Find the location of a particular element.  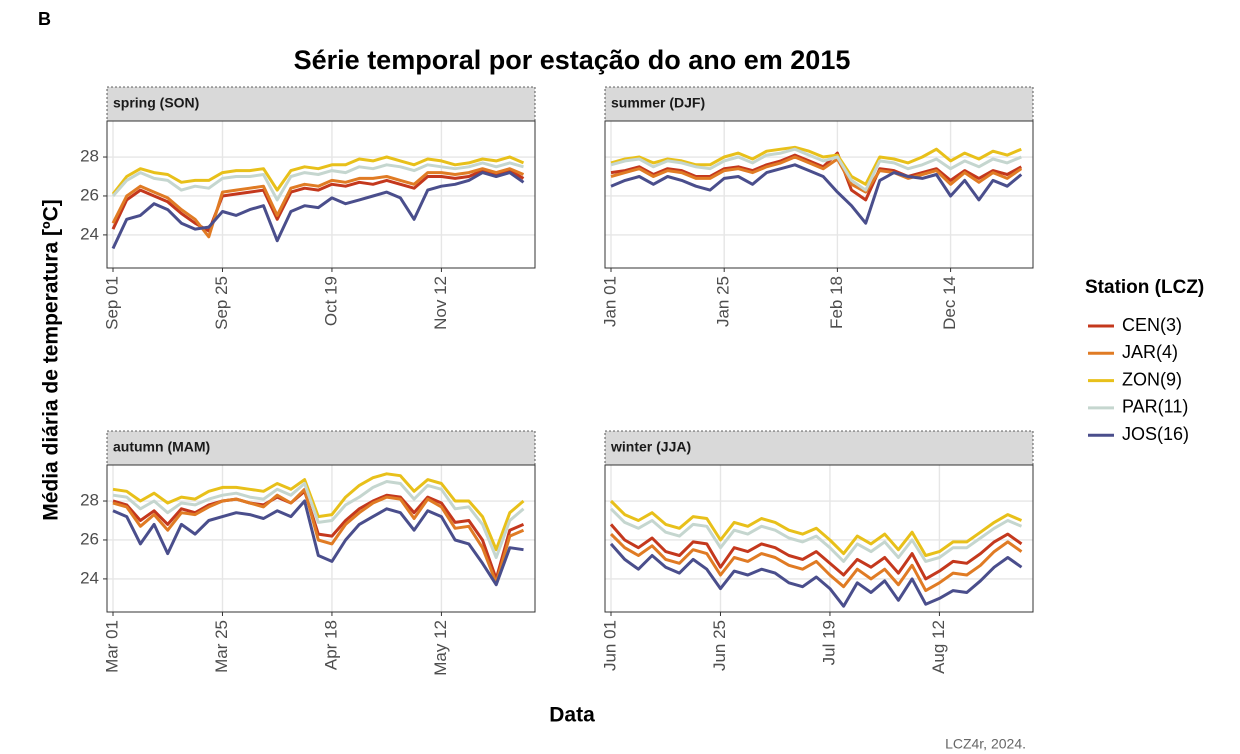

caption: LCZ4r, 2024. is located at coordinates (985, 744).